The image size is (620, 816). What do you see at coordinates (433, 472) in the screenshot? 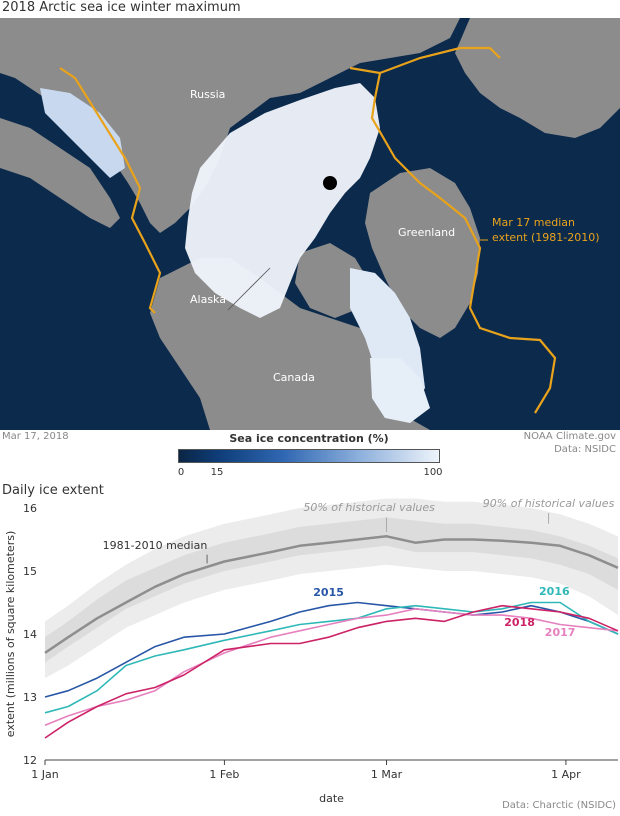
I see `colorbar-tick-100: 100` at bounding box center [433, 472].